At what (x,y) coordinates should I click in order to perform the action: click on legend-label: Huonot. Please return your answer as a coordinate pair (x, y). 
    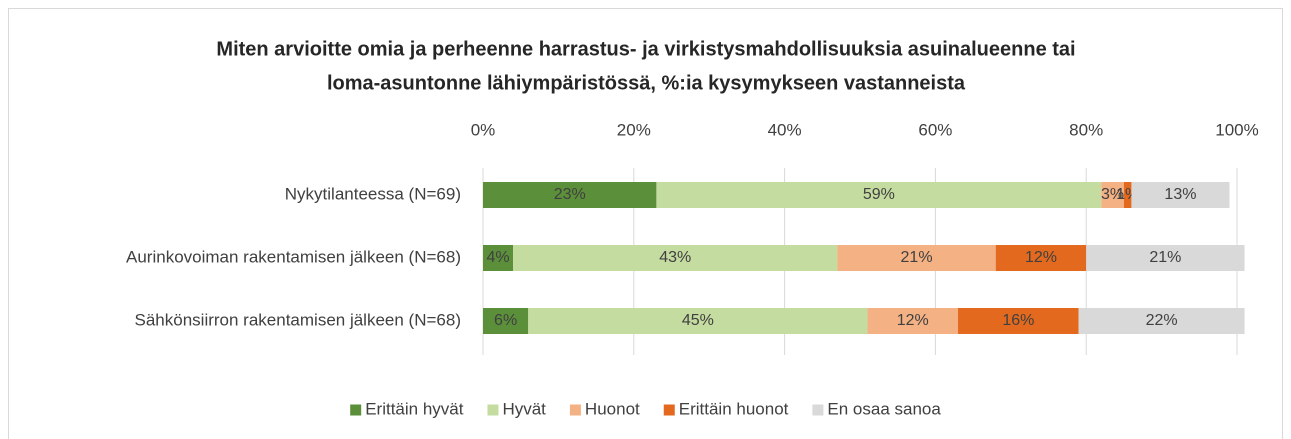
    Looking at the image, I should click on (612, 408).